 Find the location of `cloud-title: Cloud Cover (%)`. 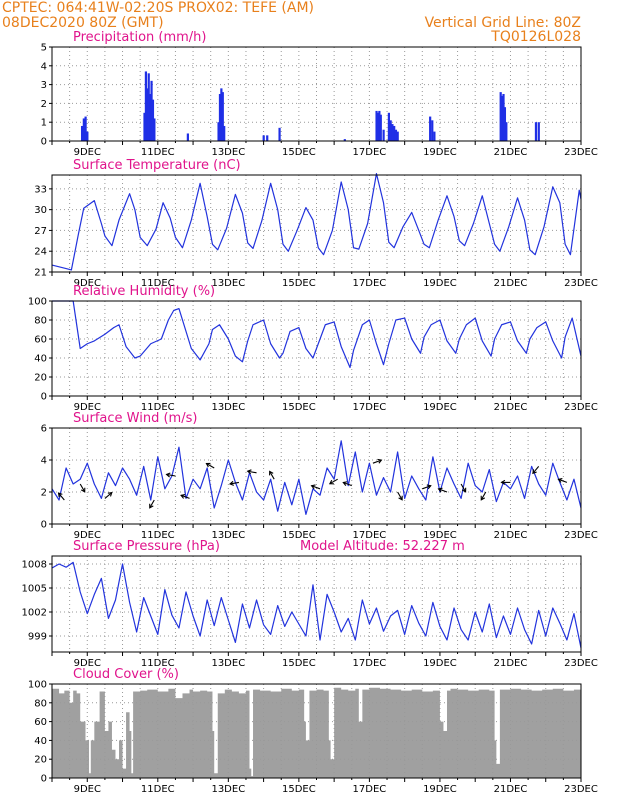

cloud-title: Cloud Cover (%) is located at coordinates (126, 674).